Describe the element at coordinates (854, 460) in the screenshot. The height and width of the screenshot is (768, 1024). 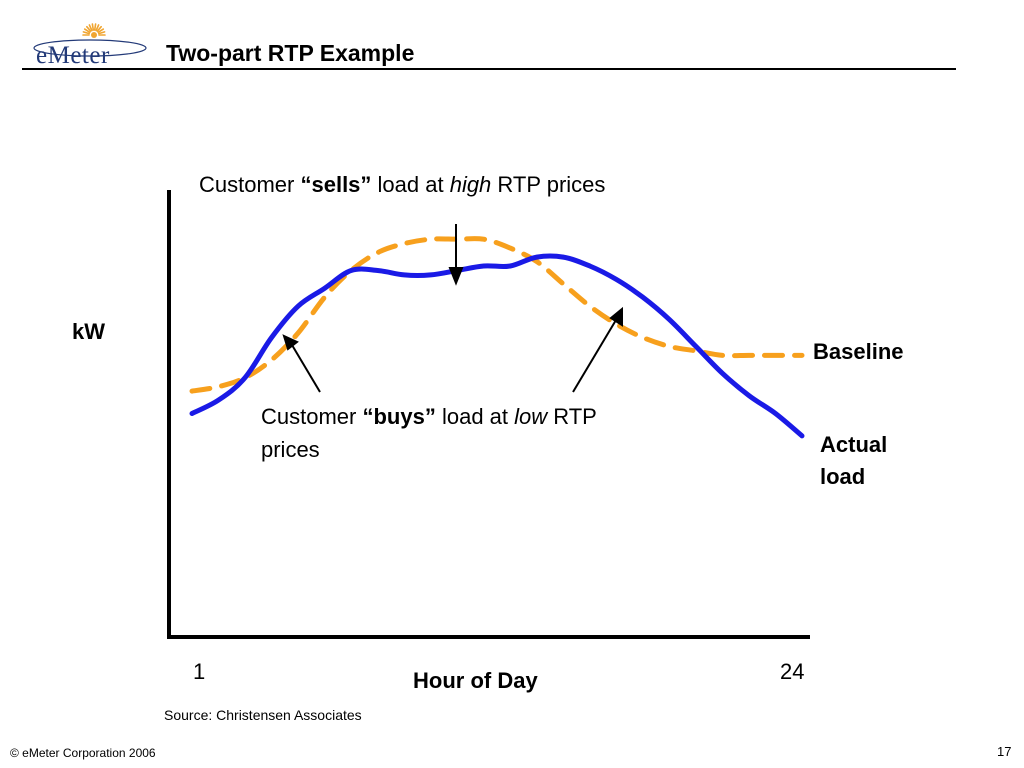
I see `actual-load-series-label: Actual load` at that location.